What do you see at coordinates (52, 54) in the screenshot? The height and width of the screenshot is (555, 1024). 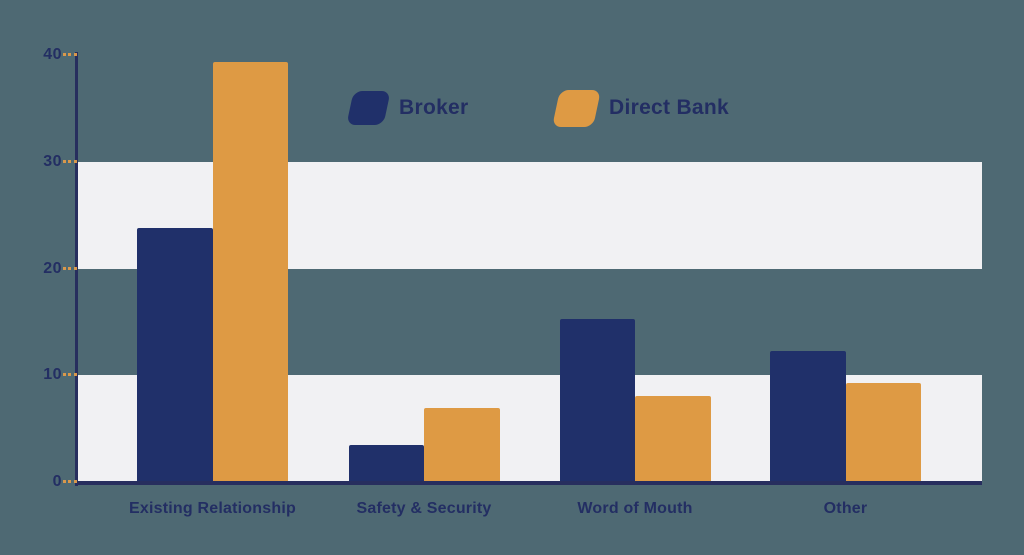 I see `y-tick-label-40: 40` at bounding box center [52, 54].